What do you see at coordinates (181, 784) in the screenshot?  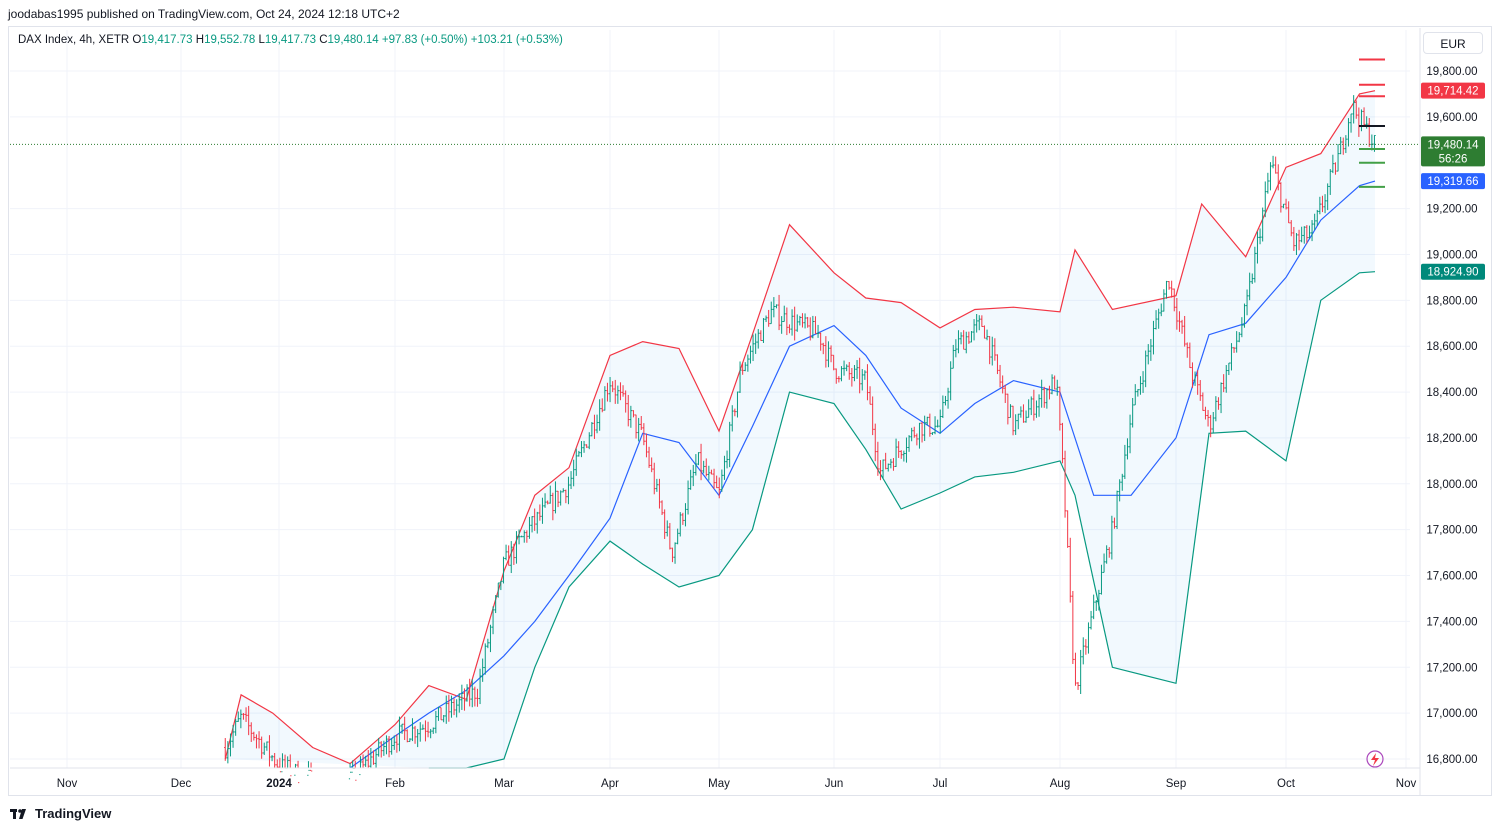 I see `x-tick-label: Dec` at bounding box center [181, 784].